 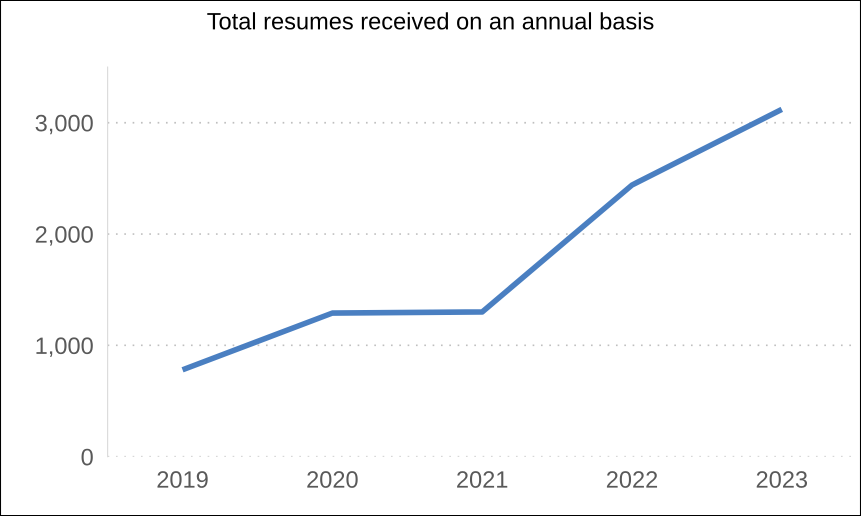 I want to click on y-tick-label: 1,000, so click(x=64, y=347).